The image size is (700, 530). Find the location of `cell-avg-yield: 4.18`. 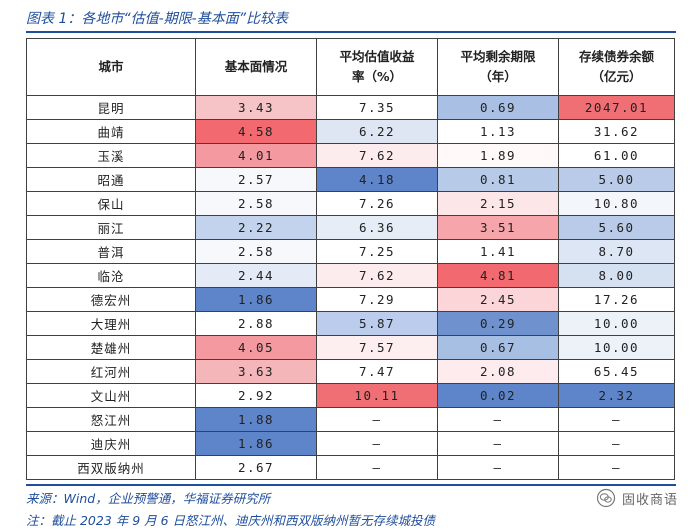

cell-avg-yield: 4.18 is located at coordinates (377, 179).